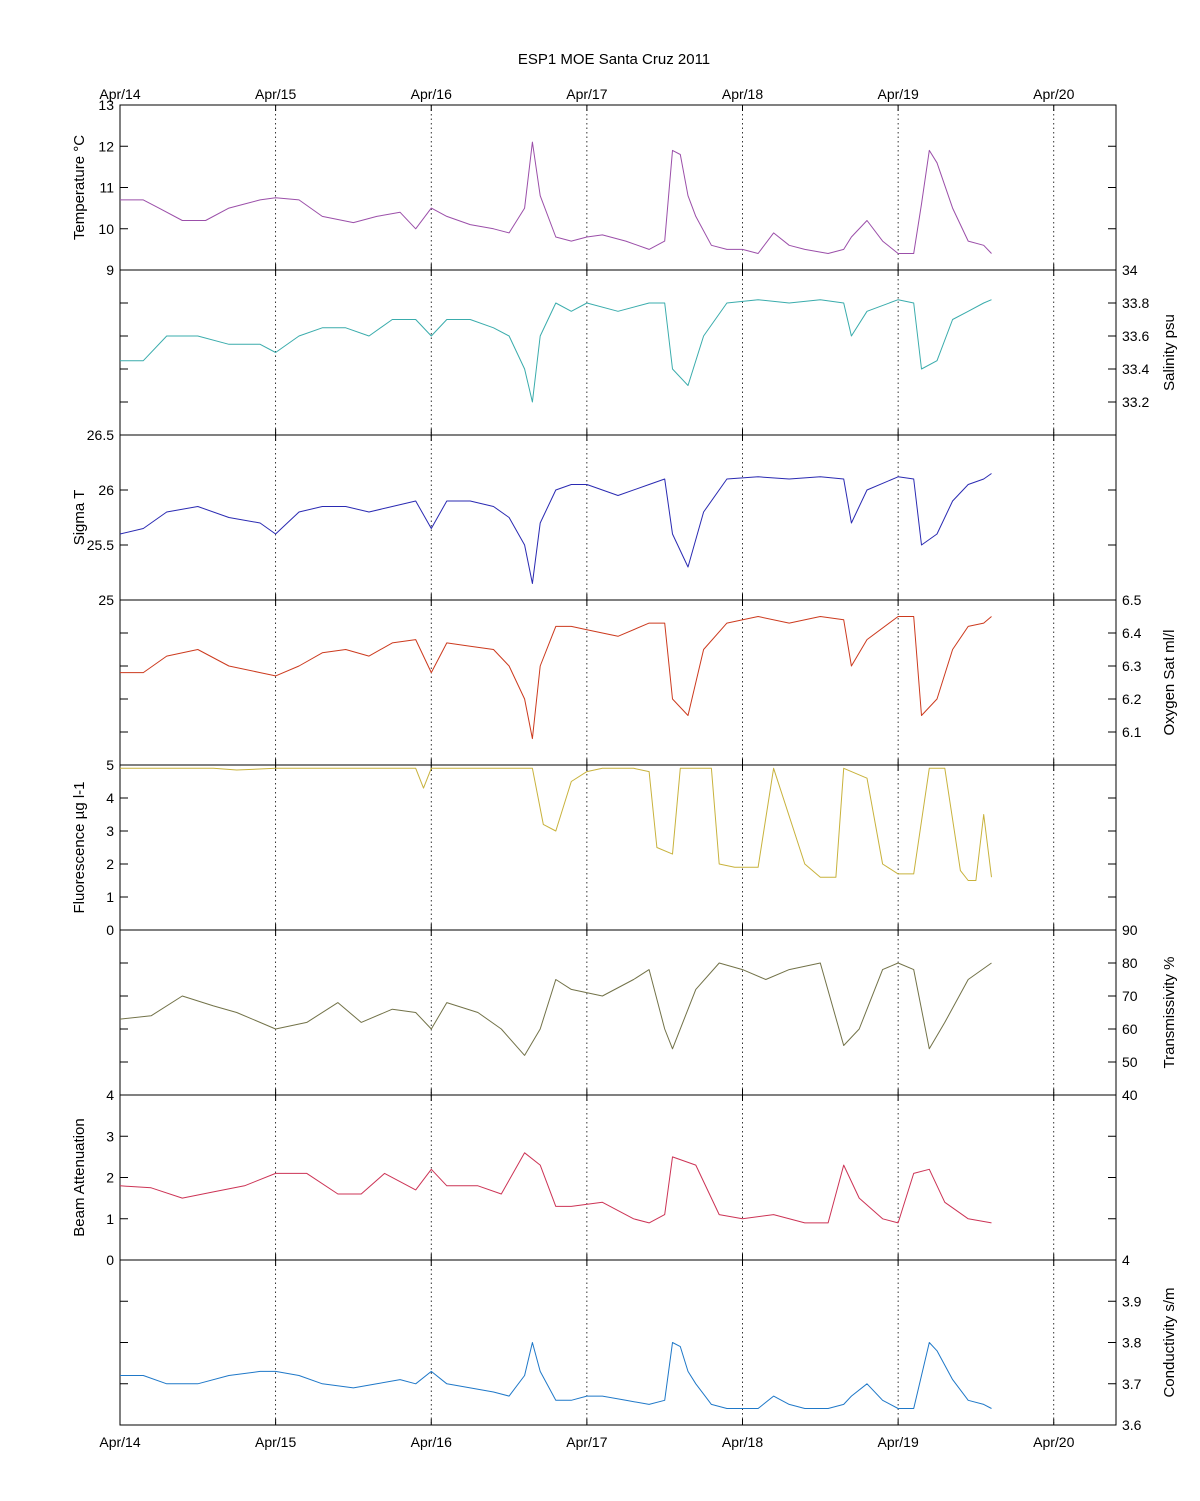 This screenshot has height=1501, width=1200. I want to click on bottom-date-tick-label: Apr/19, so click(898, 1442).